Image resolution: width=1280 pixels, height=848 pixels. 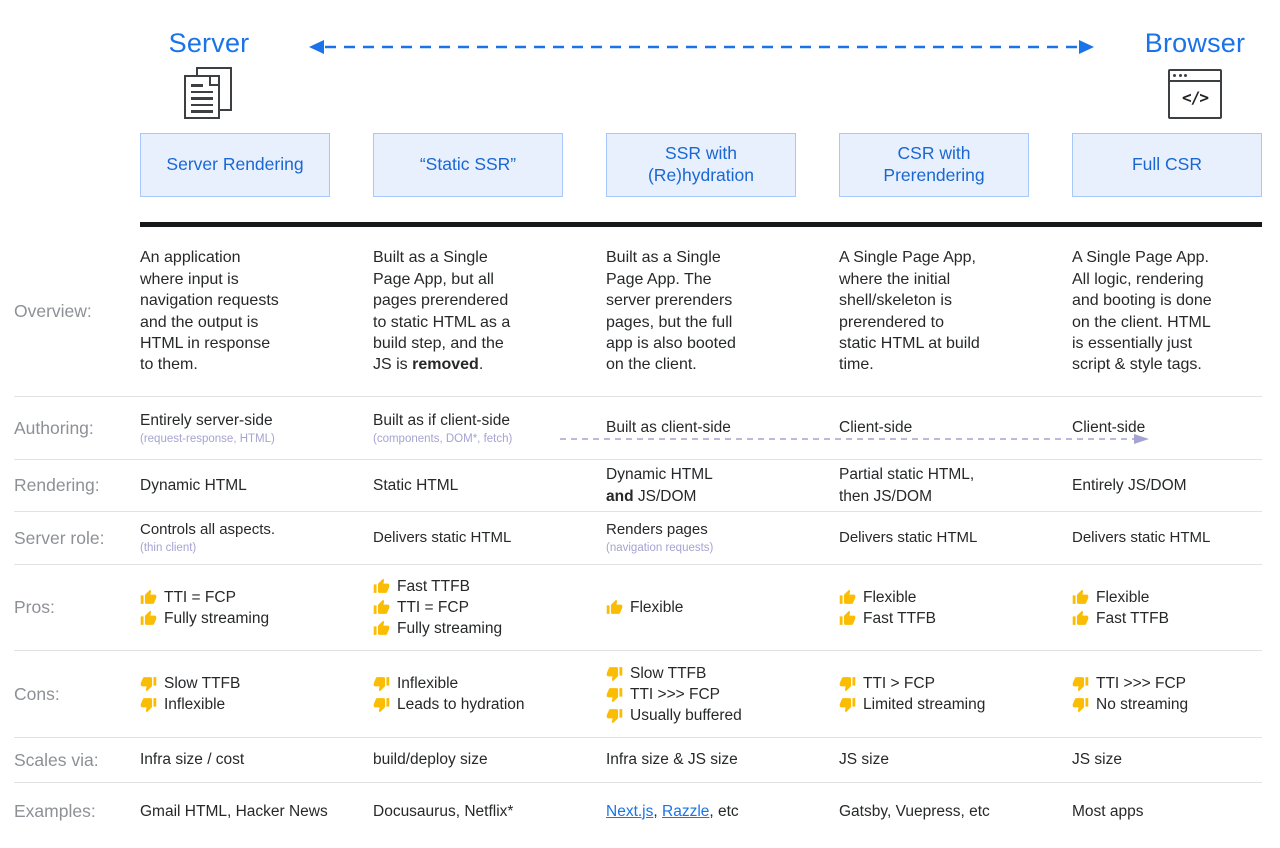 I want to click on cell-text: Renders pages, so click(x=657, y=529).